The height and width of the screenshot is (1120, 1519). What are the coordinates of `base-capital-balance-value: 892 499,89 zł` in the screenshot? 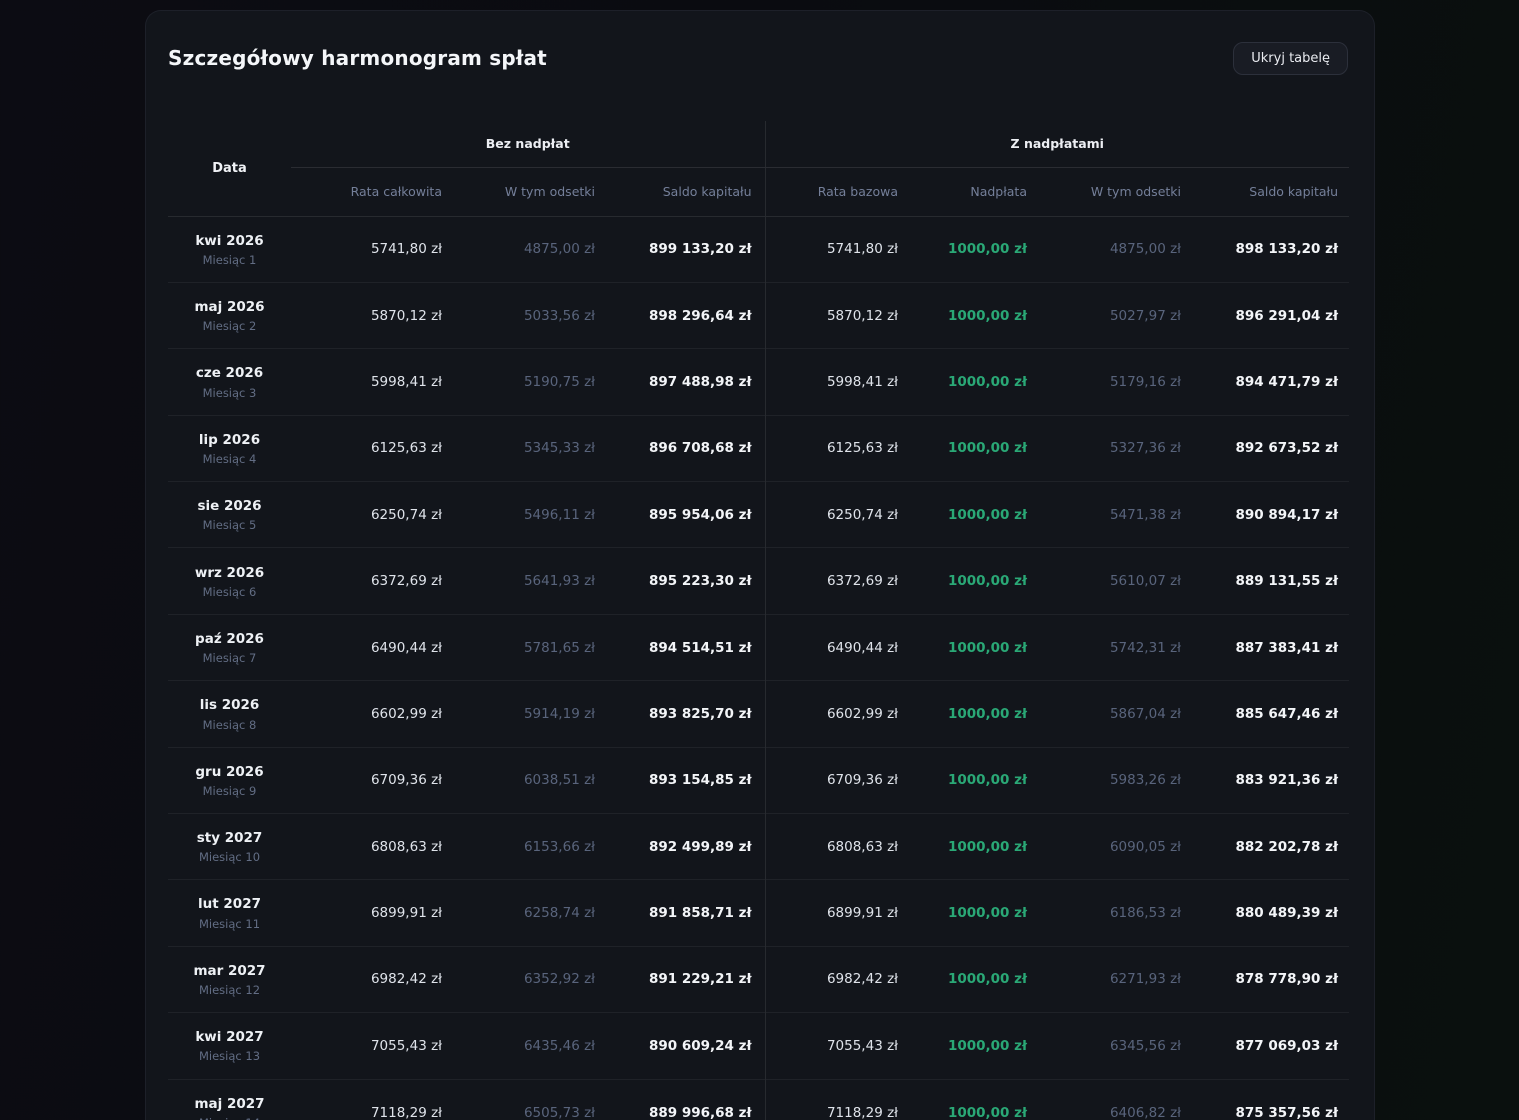 It's located at (680, 846).